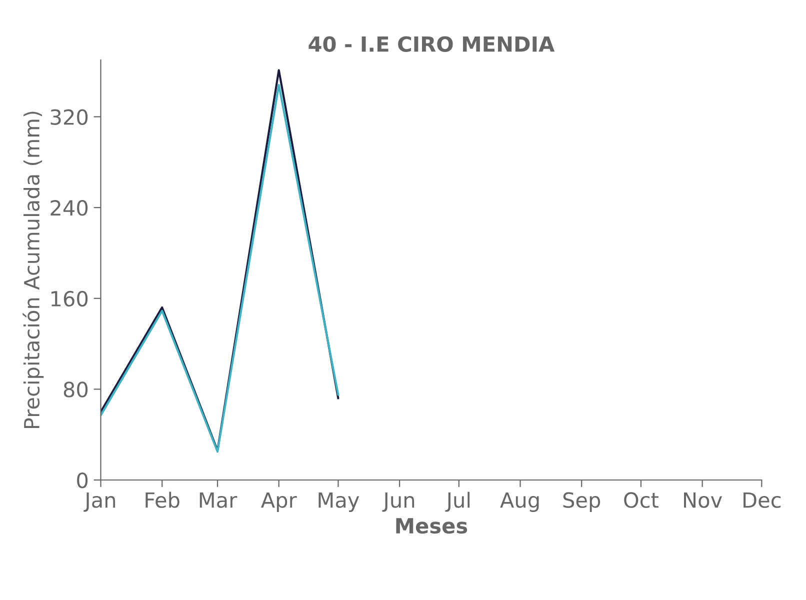 The image size is (806, 600). What do you see at coordinates (69, 208) in the screenshot?
I see `y-tick-label: 240` at bounding box center [69, 208].